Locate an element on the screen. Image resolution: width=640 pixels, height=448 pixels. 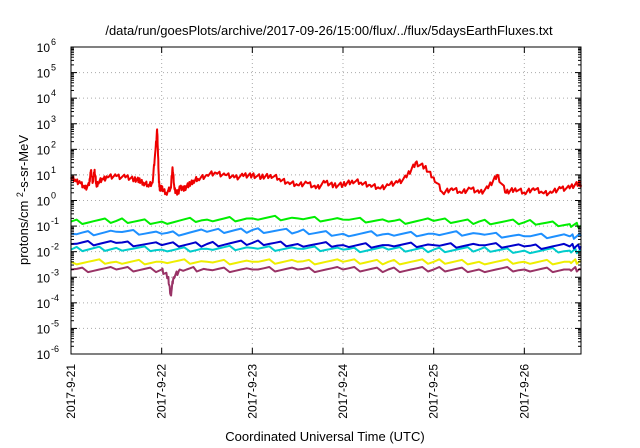
x-tick-label: 2017-9-22 is located at coordinates (162, 391).